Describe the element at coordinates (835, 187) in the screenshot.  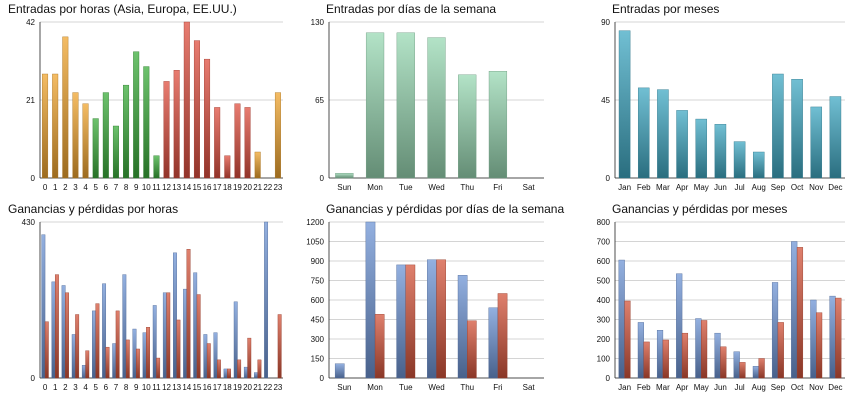
I see `x-tick-label: Dec` at that location.